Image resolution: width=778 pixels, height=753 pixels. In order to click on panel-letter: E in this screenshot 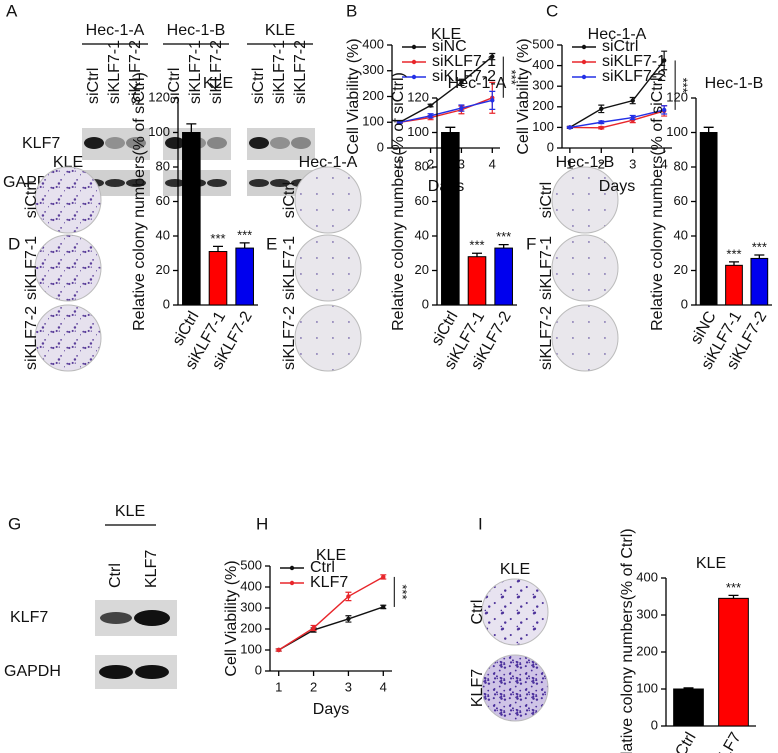, I will do `click(271, 243)`.